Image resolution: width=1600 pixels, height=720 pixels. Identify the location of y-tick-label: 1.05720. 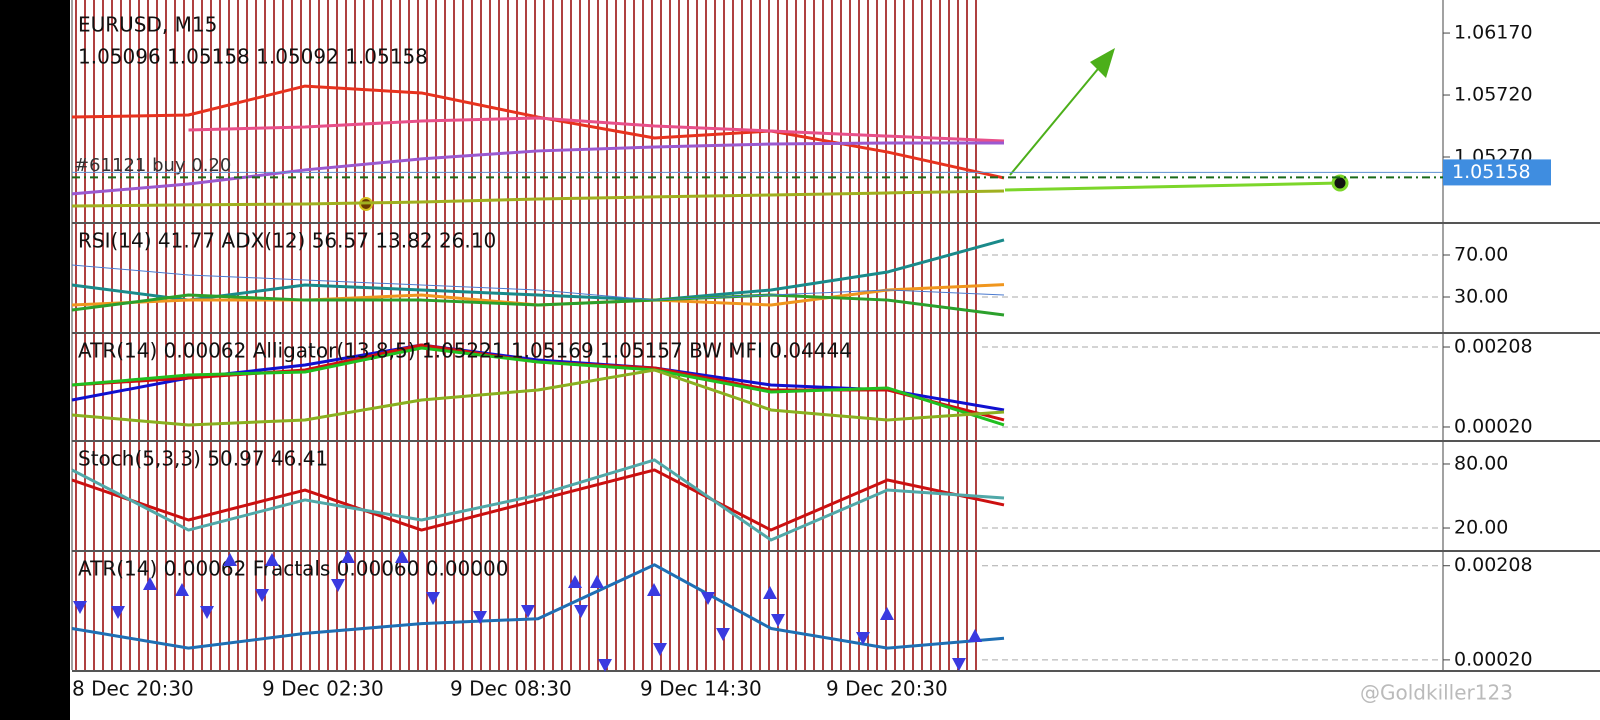
(1493, 95).